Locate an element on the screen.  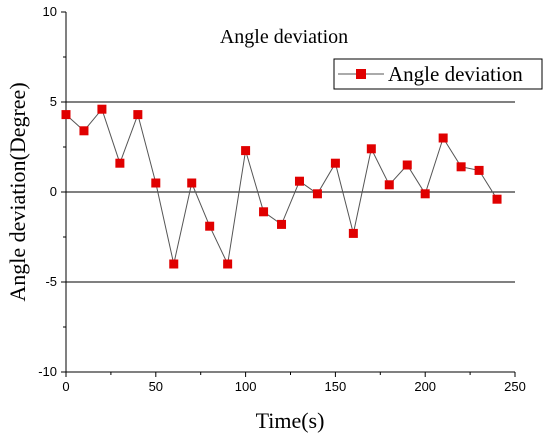
y-tick-label: 5 is located at coordinates (53, 101).